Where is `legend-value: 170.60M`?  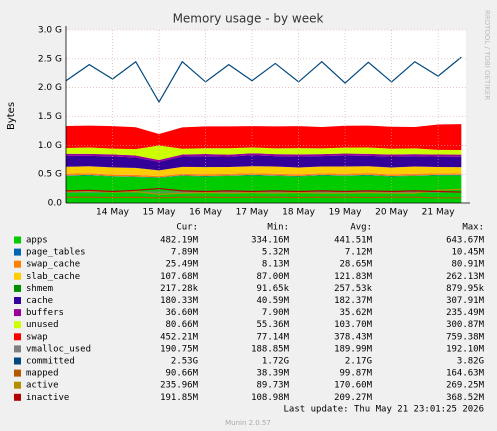
legend-value: 170.60M is located at coordinates (353, 386).